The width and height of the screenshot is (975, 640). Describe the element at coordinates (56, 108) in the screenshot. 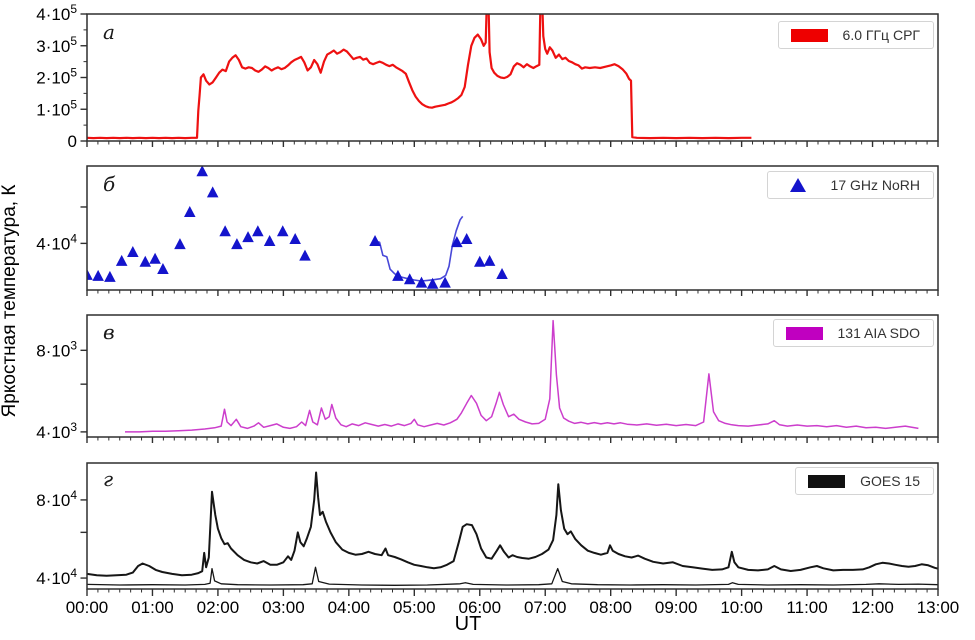

I see `svg-text: 1·10⁵` at that location.